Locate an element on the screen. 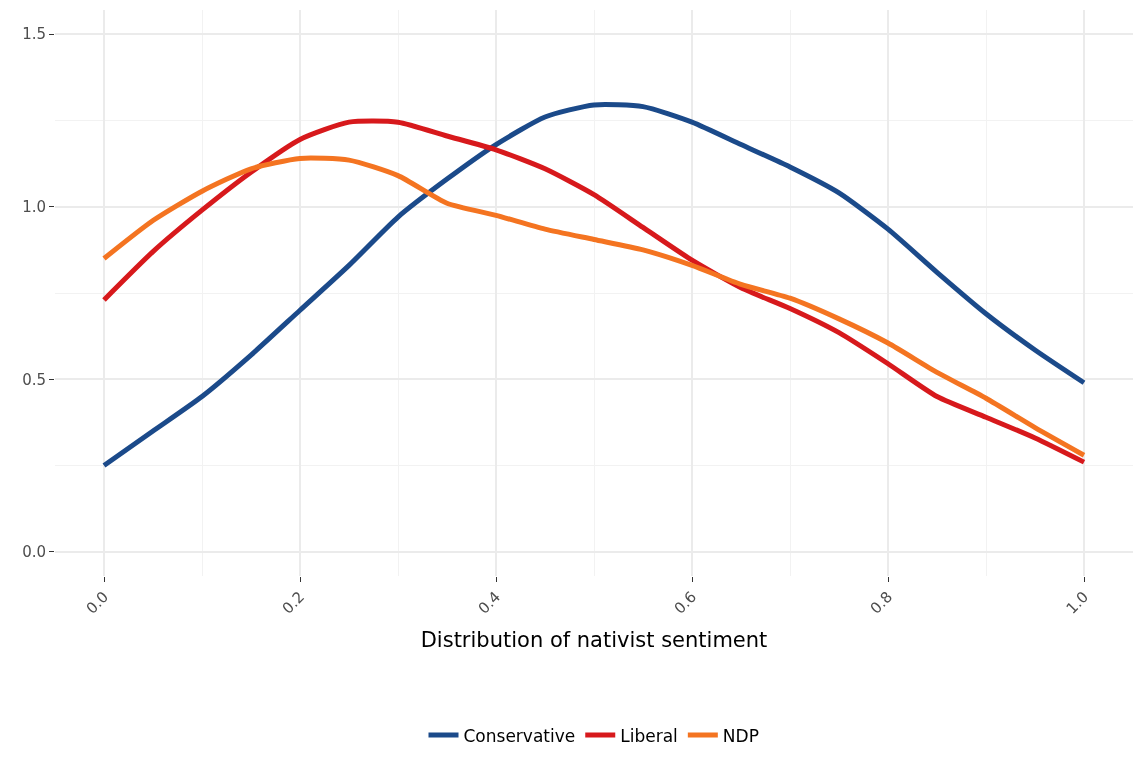 This screenshot has height=758, width=1138. x-tick-label: 0.6 is located at coordinates (685, 602).